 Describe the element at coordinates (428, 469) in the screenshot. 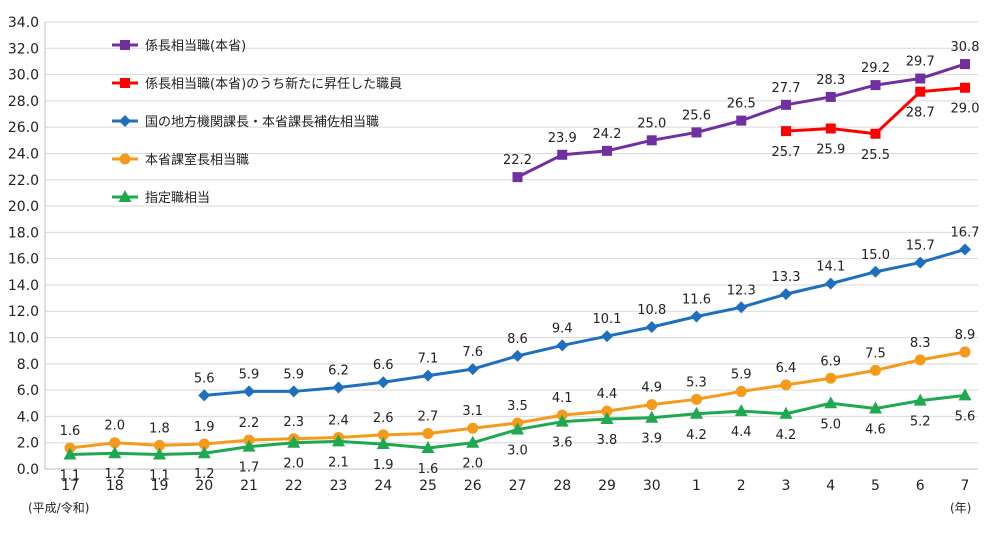

I see `data-label: 1.6` at that location.